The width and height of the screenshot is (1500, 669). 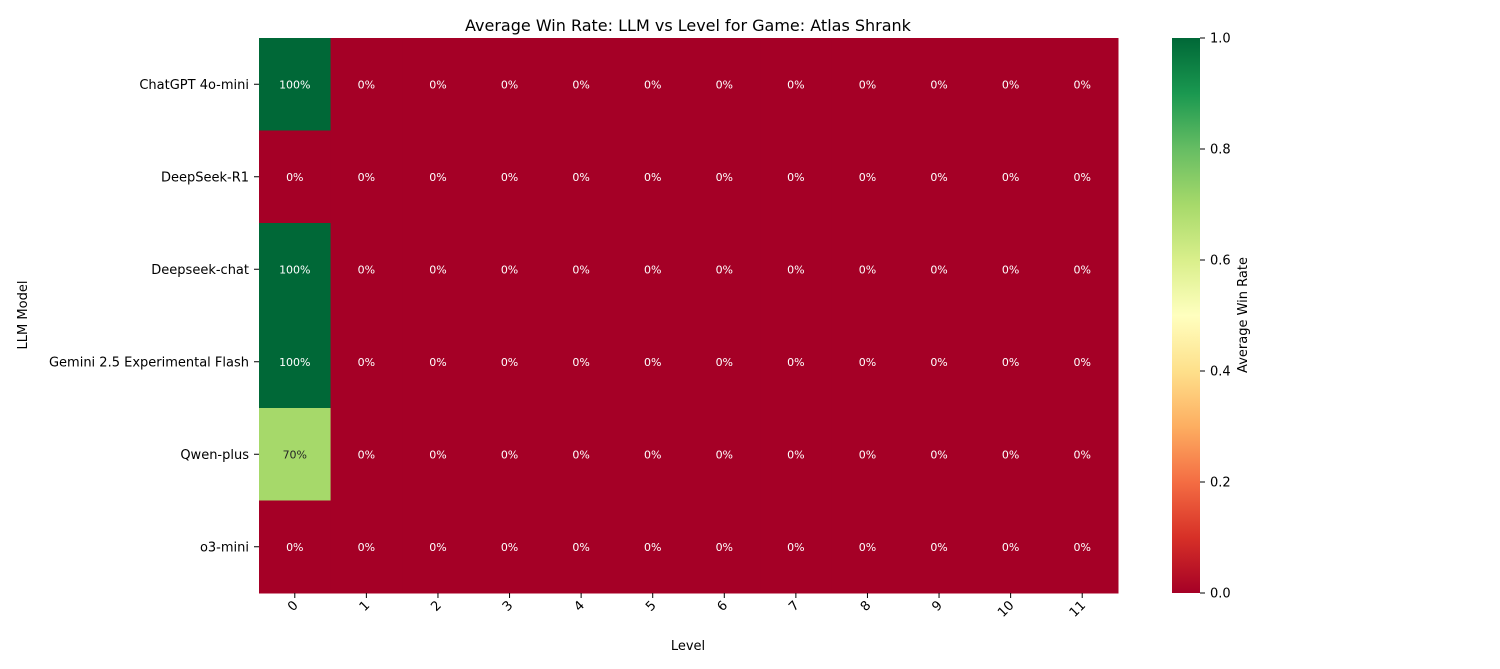 What do you see at coordinates (1220, 594) in the screenshot?
I see `colorbar-tick-label: 0.0` at bounding box center [1220, 594].